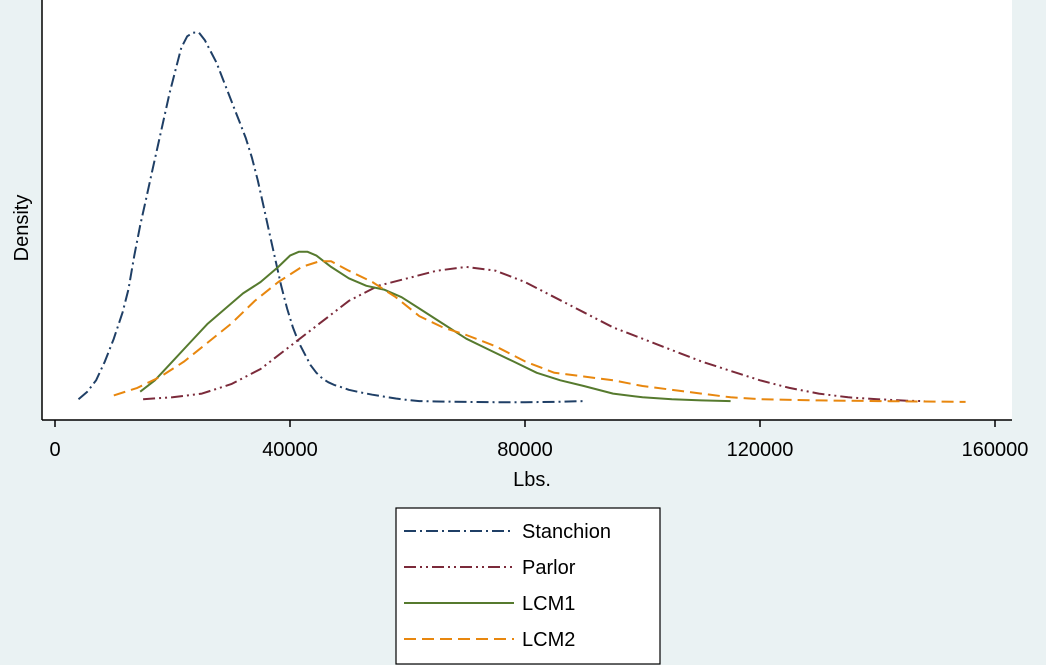  What do you see at coordinates (549, 568) in the screenshot?
I see `legend-label-parlor: Parlor` at bounding box center [549, 568].